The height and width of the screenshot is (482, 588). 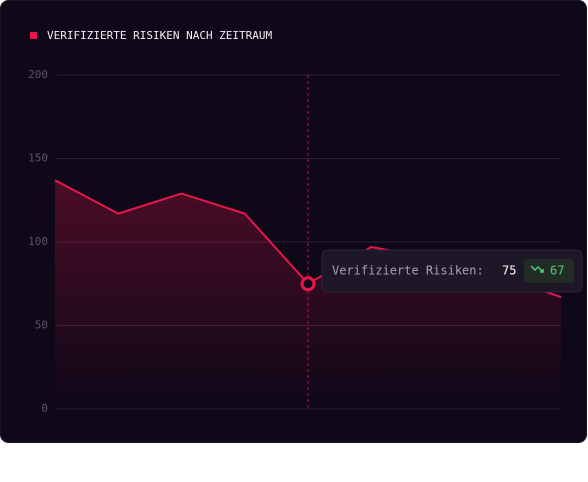 I want to click on delta-badge, so click(x=549, y=271).